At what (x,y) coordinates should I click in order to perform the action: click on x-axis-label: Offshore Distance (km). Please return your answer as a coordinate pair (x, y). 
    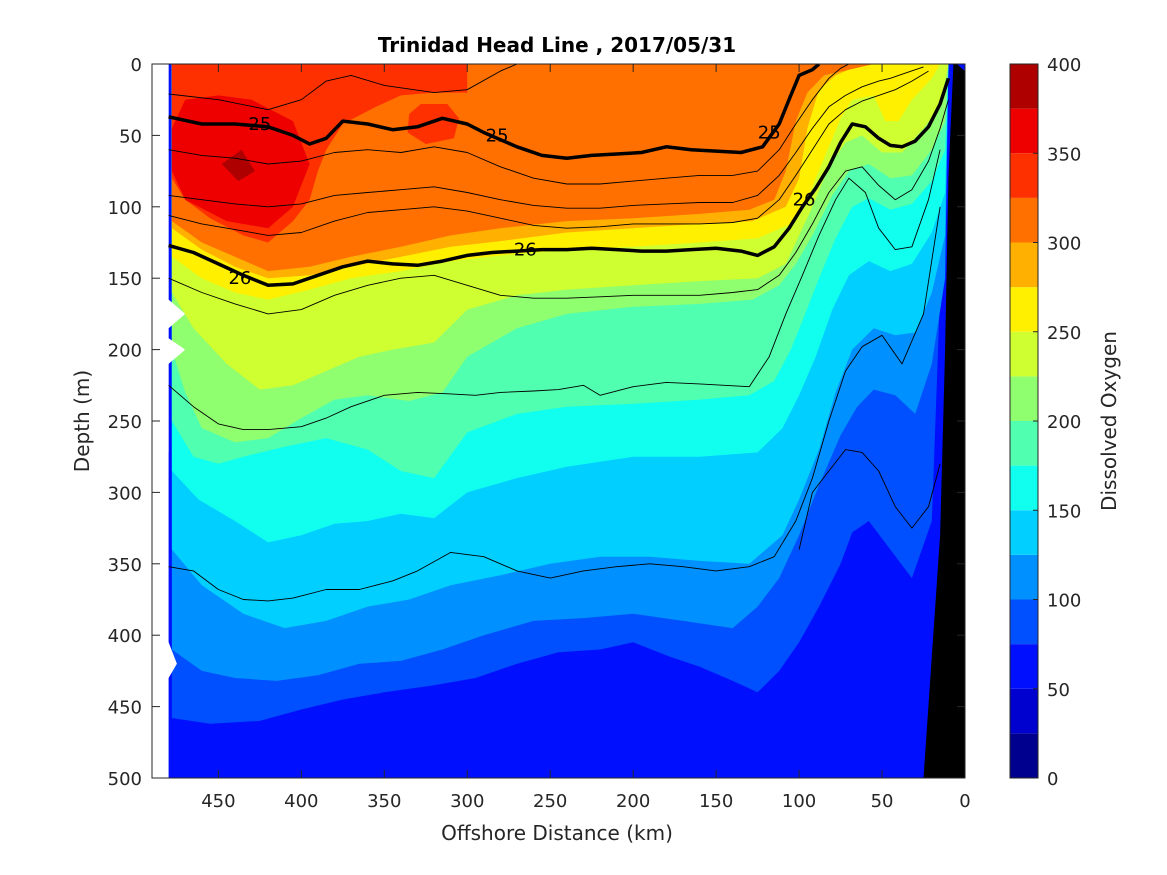
    Looking at the image, I should click on (557, 833).